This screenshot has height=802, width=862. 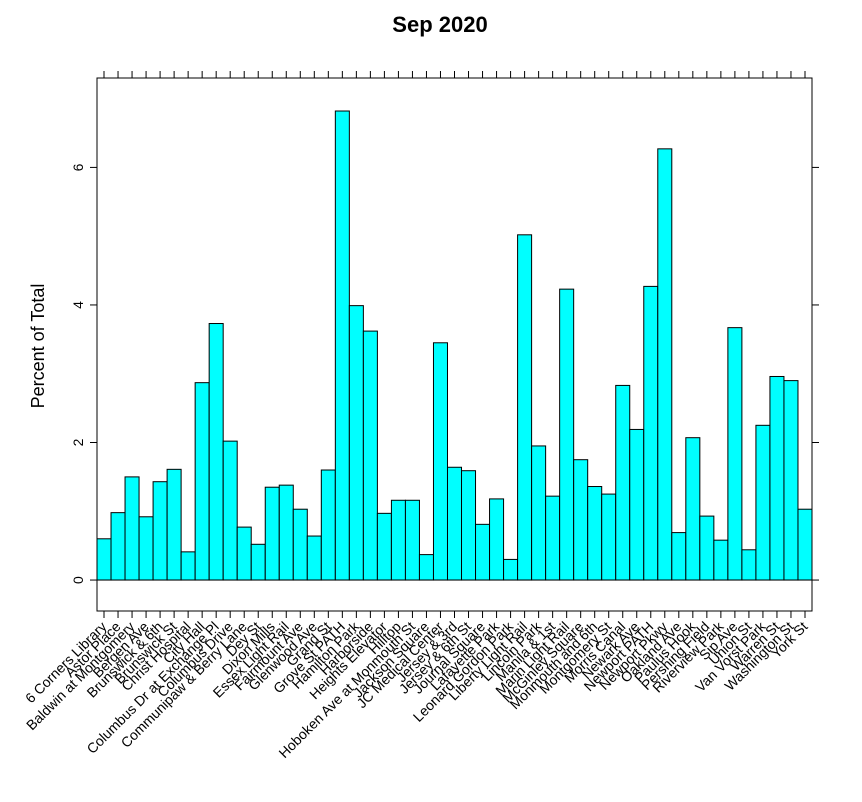 What do you see at coordinates (38, 346) in the screenshot?
I see `y-axis-label: Percent of Total` at bounding box center [38, 346].